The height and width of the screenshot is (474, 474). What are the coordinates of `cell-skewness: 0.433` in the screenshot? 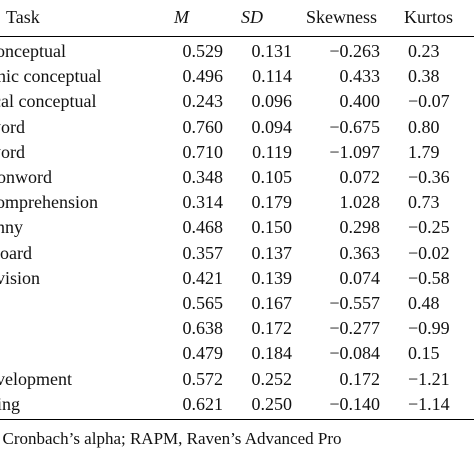 It's located at (360, 76).